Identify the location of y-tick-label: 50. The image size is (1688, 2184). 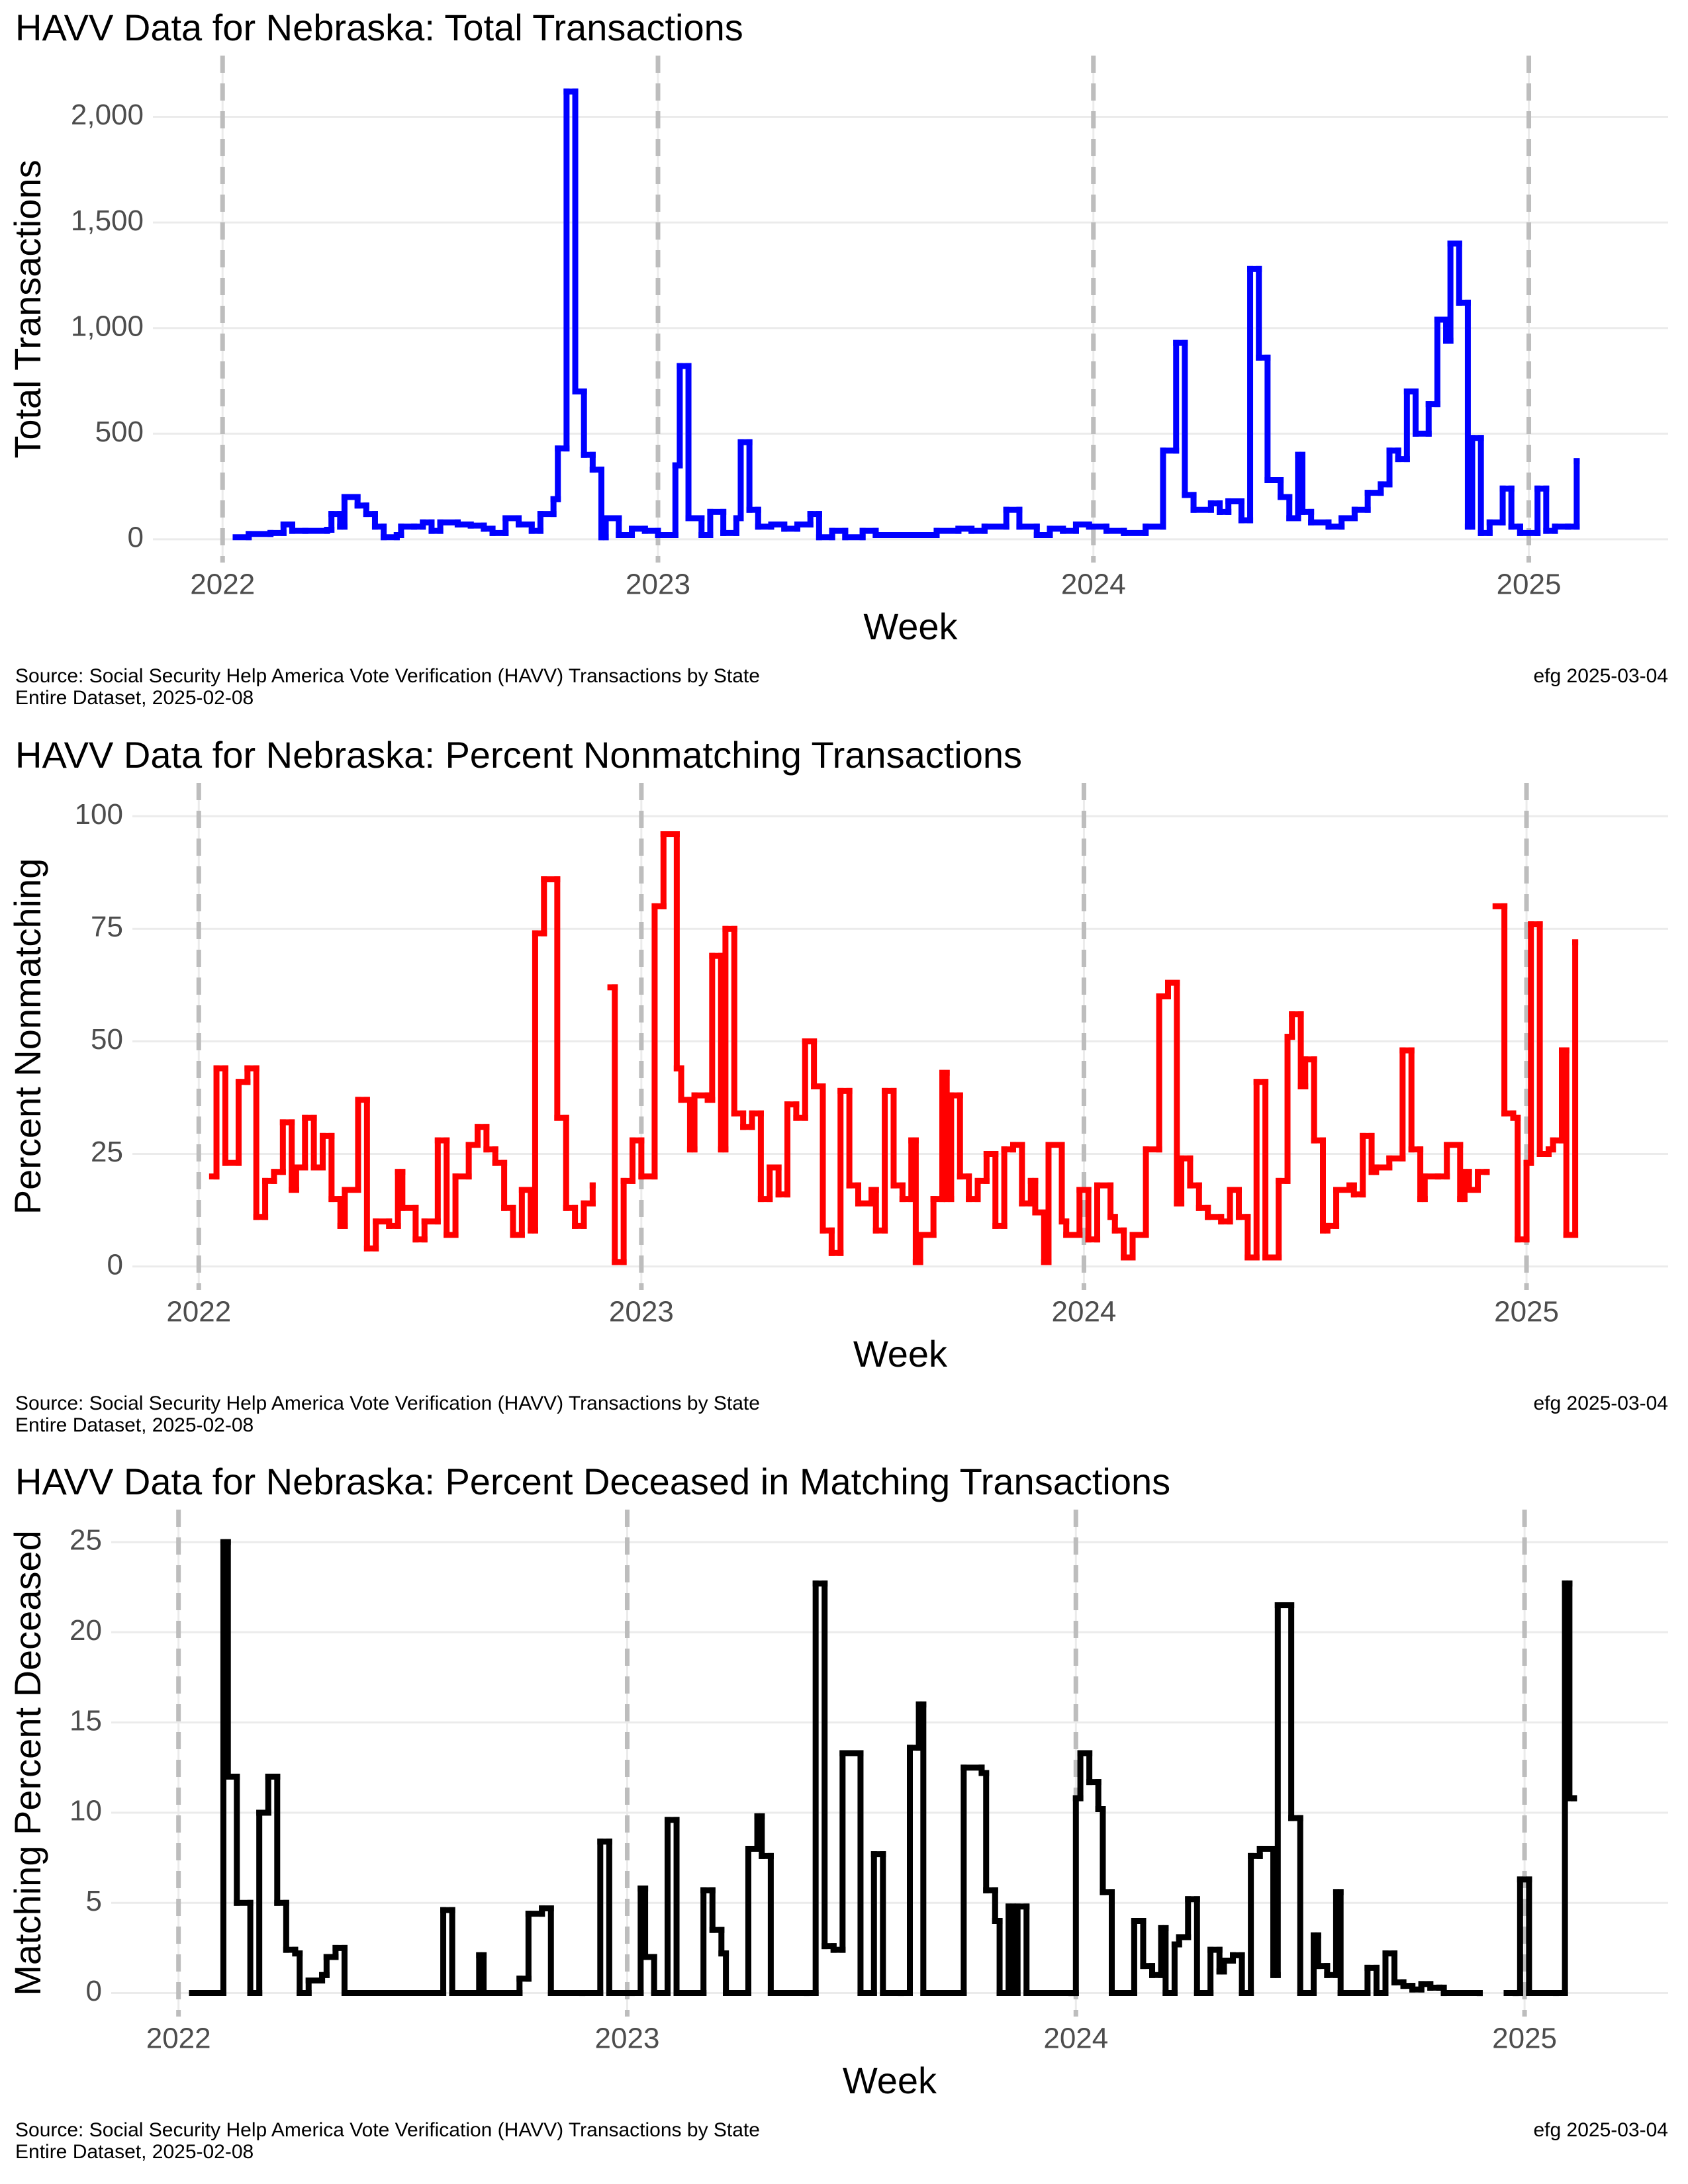
(107, 1039).